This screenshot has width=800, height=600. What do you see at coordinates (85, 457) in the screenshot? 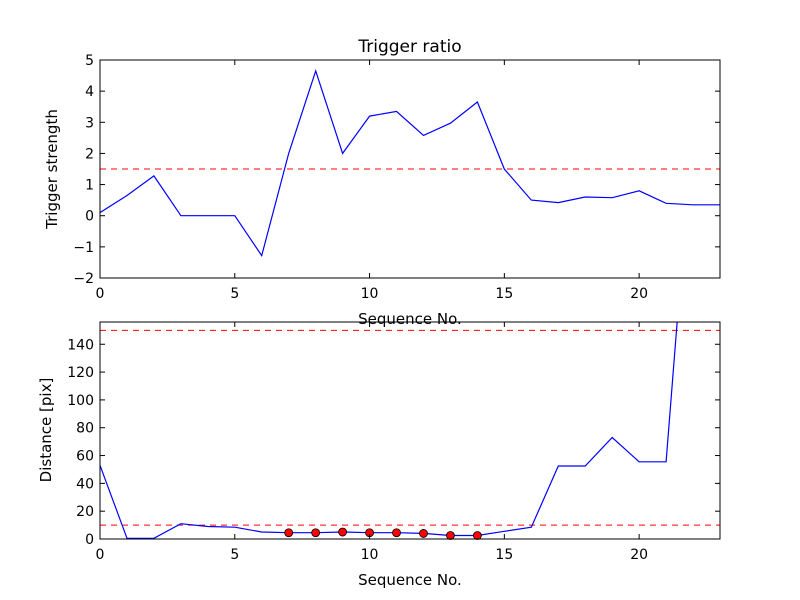
I see `bottom-y-tick-label: 60` at bounding box center [85, 457].